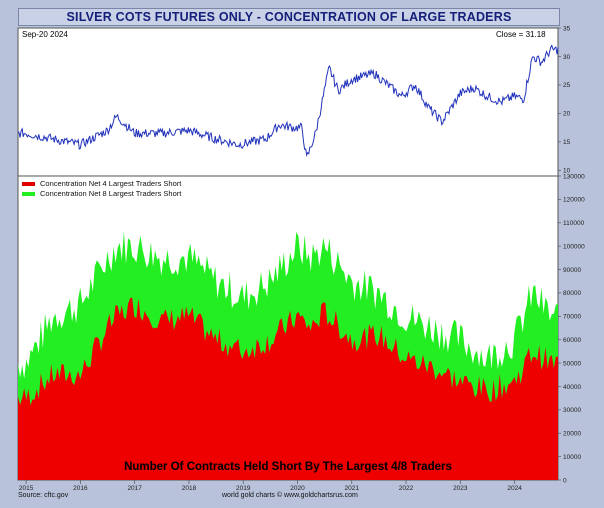  Describe the element at coordinates (567, 28) in the screenshot. I see `price-ytick-label: 35` at that location.